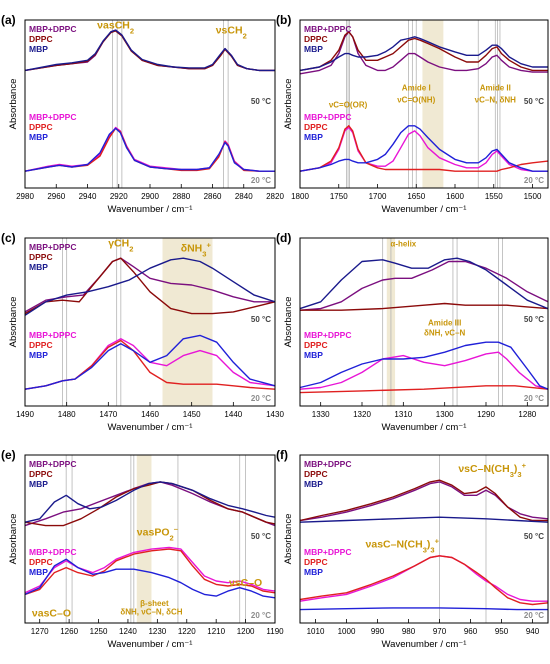  What do you see at coordinates (244, 196) in the screenshot?
I see `x-tick-label: 2840` at bounding box center [244, 196].